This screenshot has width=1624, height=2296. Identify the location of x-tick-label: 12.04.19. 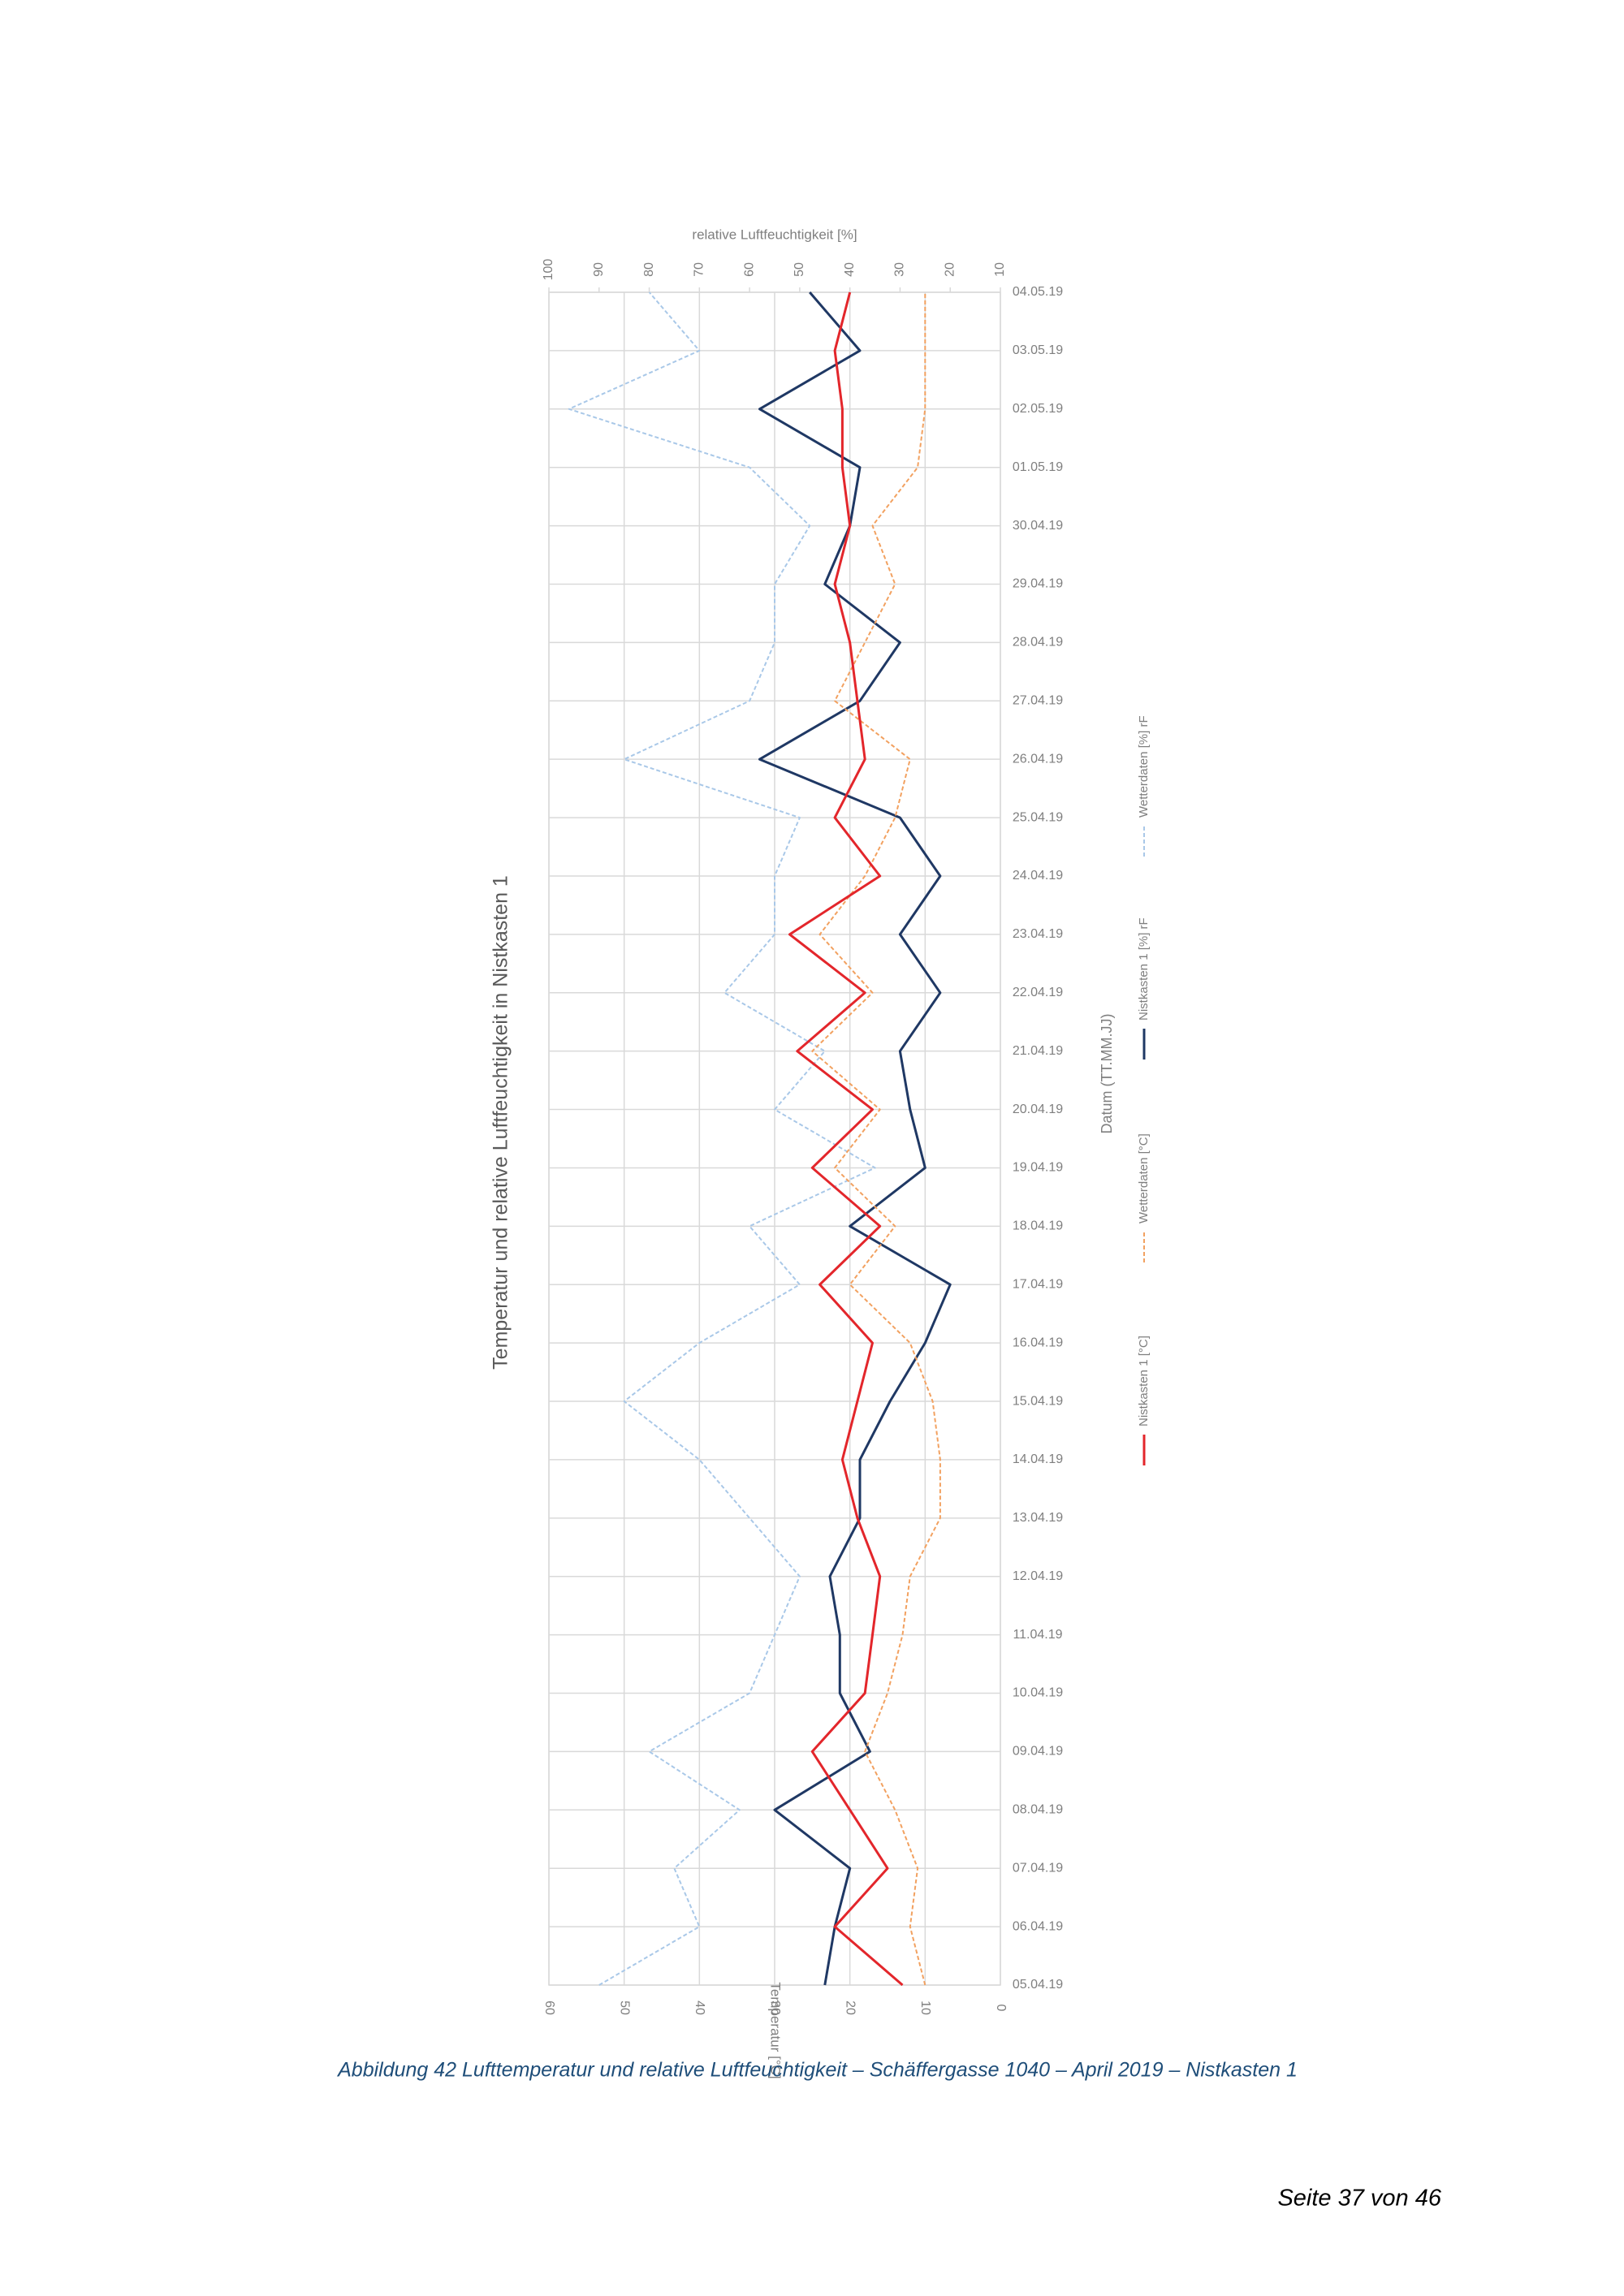
(1038, 1576).